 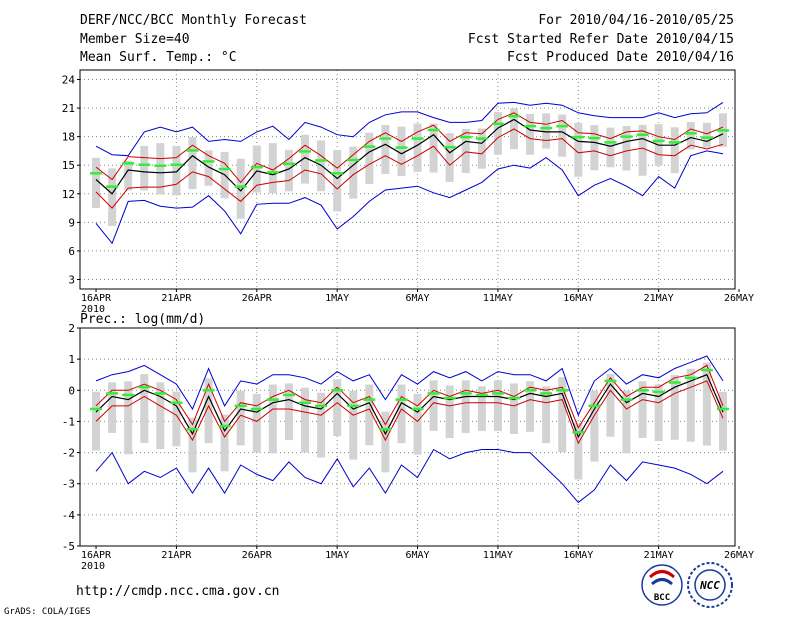 What do you see at coordinates (142, 319) in the screenshot?
I see `precip-title: Prec.: log(mm/d)` at bounding box center [142, 319].